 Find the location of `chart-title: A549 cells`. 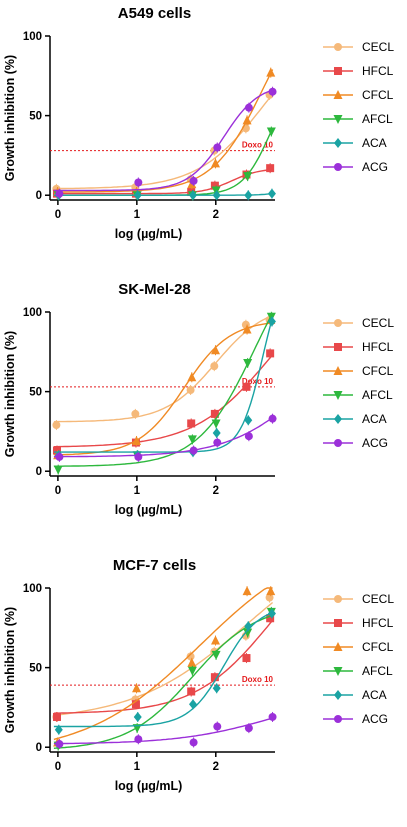

chart-title: A549 cells is located at coordinates (154, 13).